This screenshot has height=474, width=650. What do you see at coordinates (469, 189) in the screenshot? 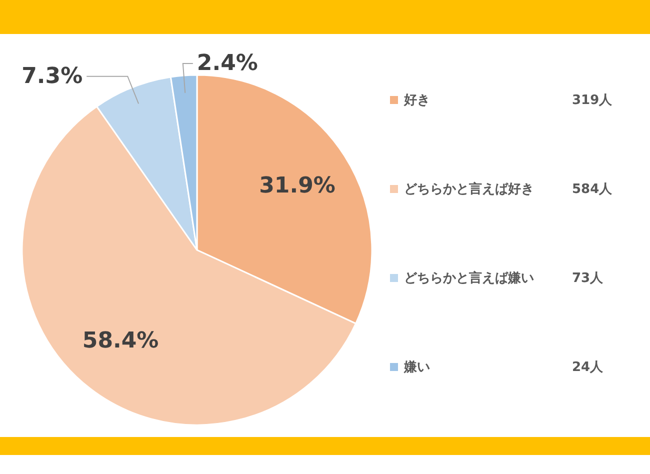
I see `legend-label: どちらかと言えば好き` at bounding box center [469, 189].